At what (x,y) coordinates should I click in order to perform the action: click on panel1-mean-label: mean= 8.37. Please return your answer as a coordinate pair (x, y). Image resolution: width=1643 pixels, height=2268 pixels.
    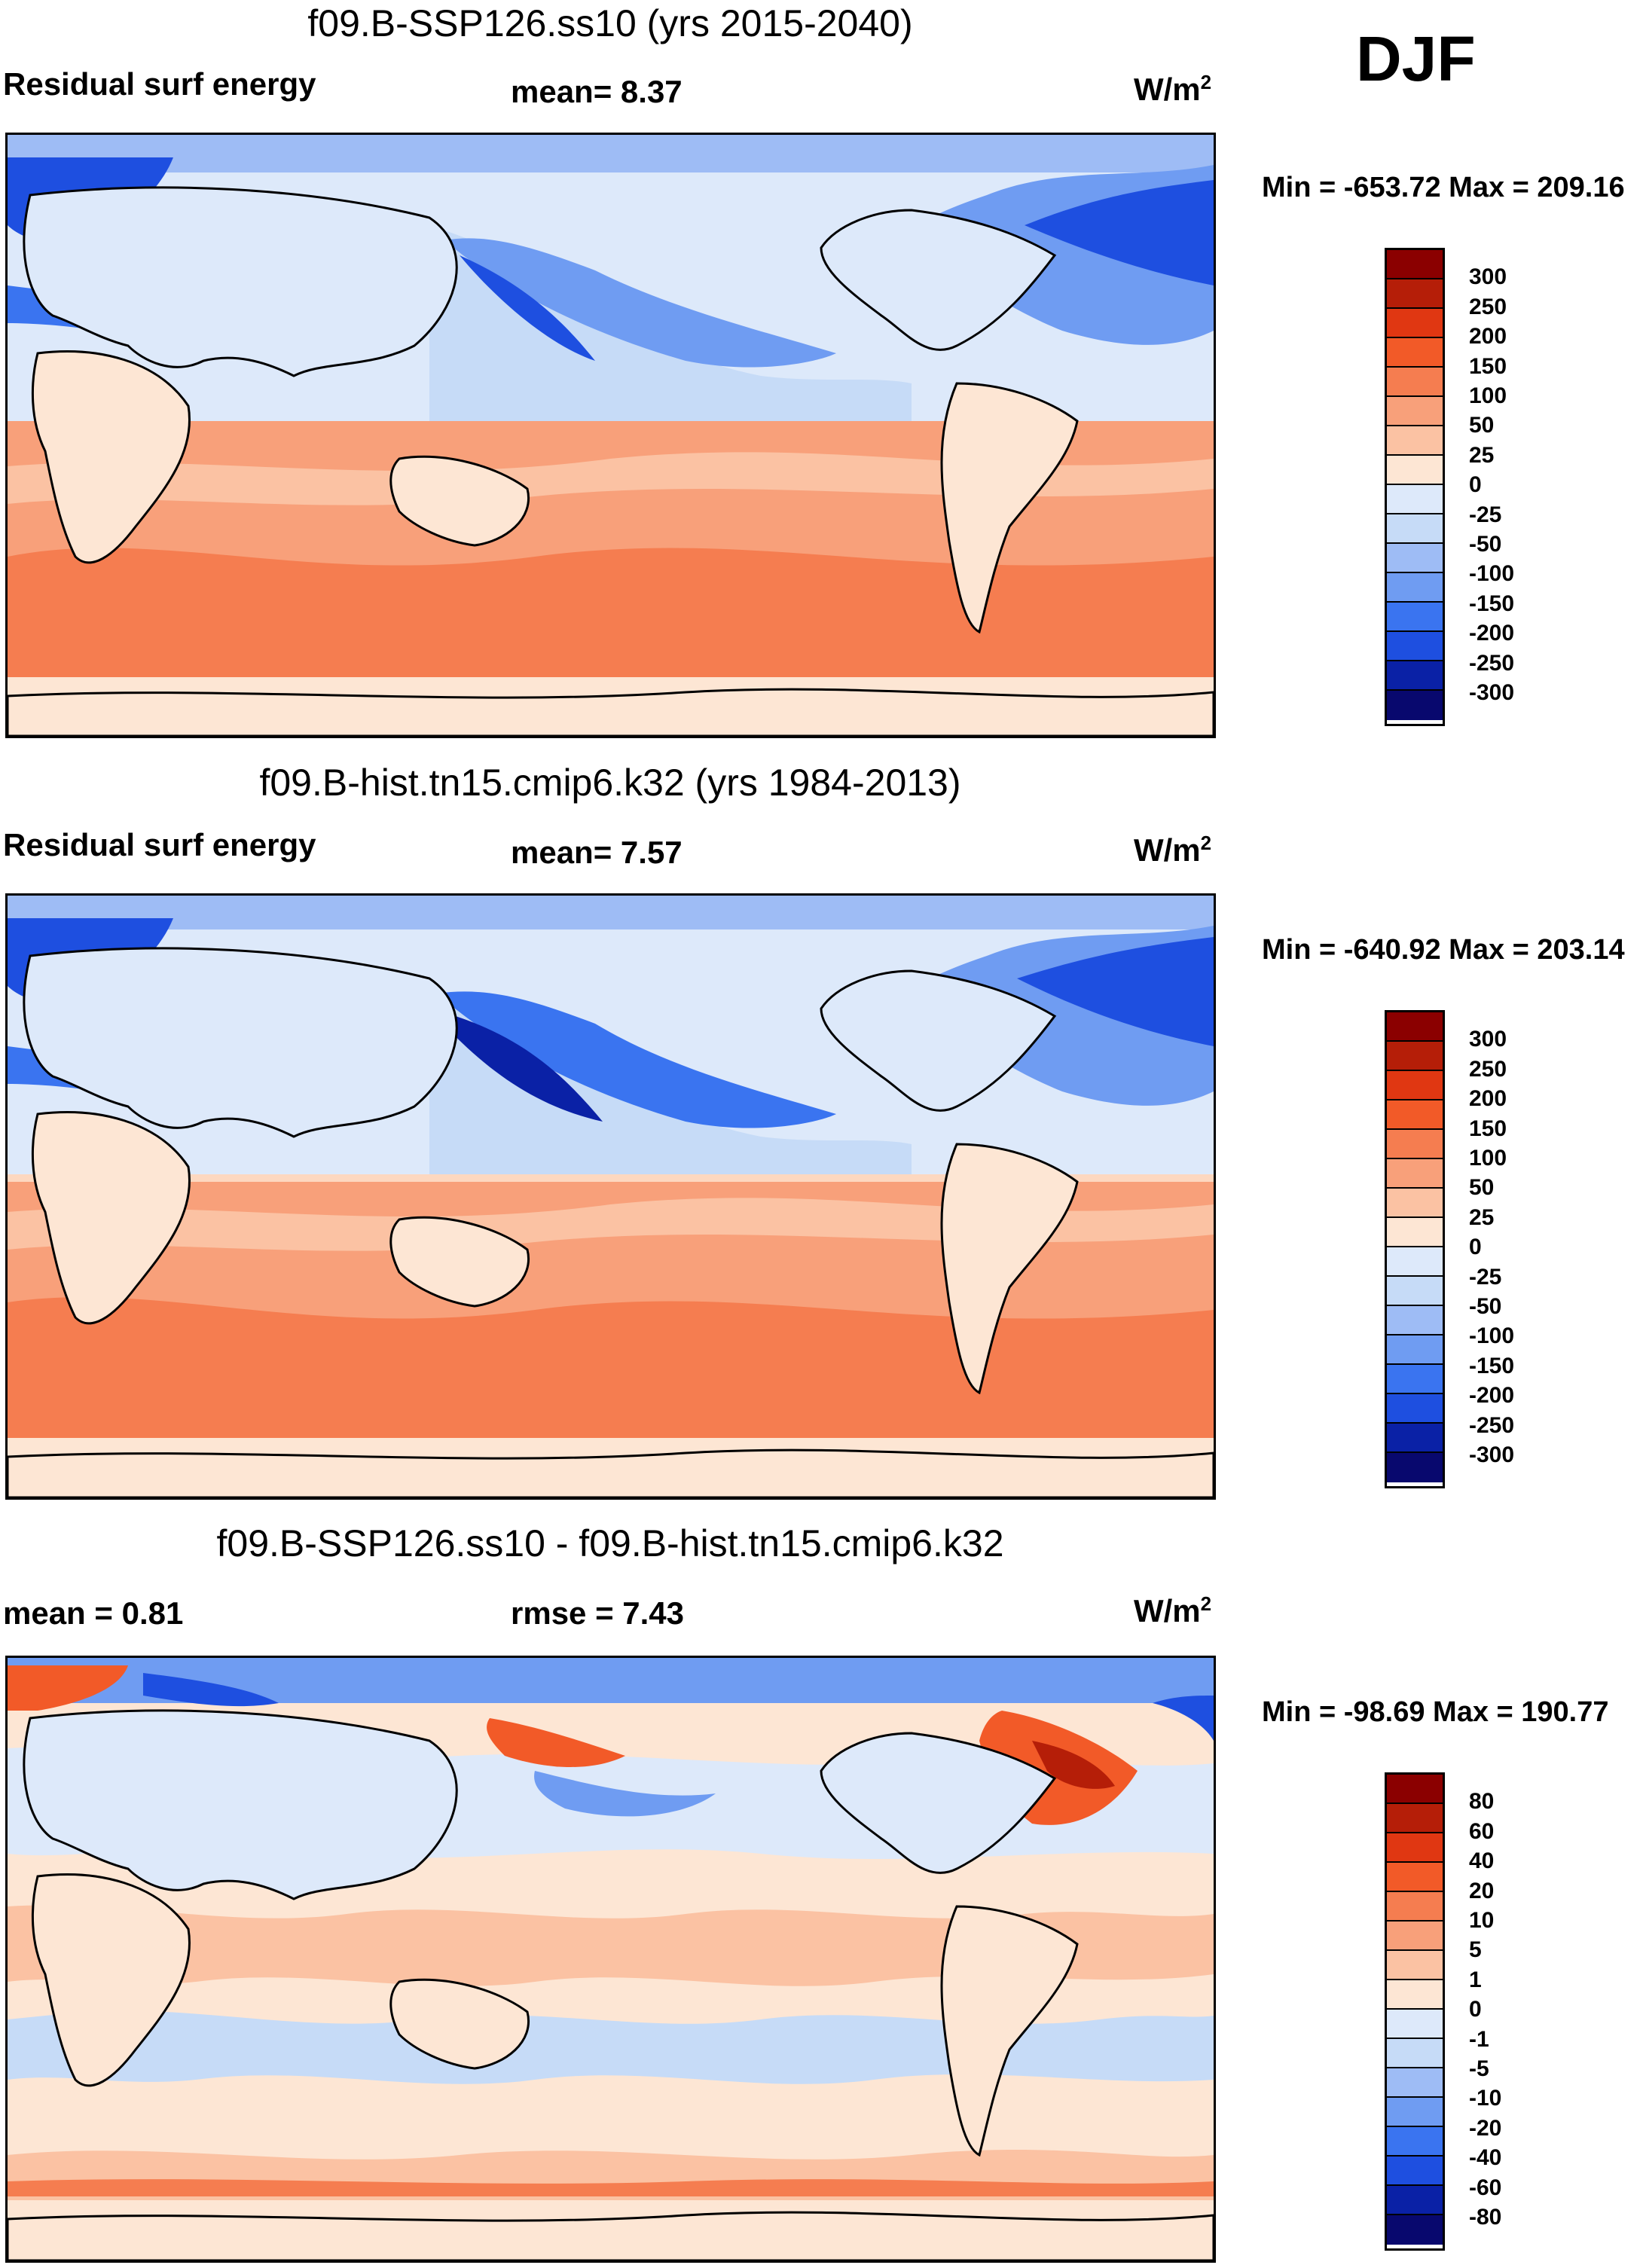
    Looking at the image, I should click on (597, 92).